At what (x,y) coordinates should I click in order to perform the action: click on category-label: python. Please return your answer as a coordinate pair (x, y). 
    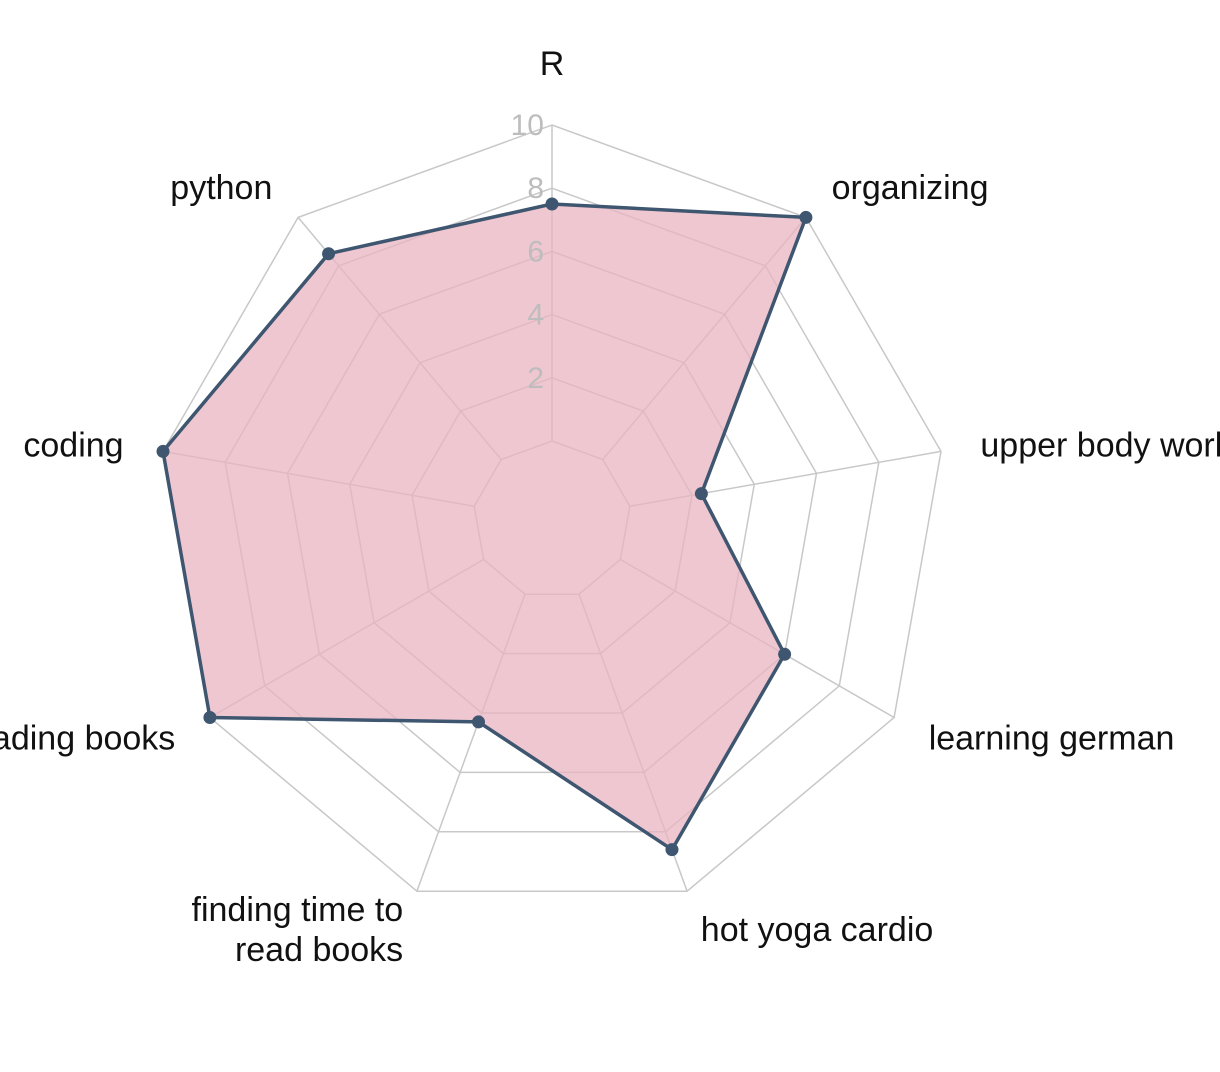
    Looking at the image, I should click on (221, 188).